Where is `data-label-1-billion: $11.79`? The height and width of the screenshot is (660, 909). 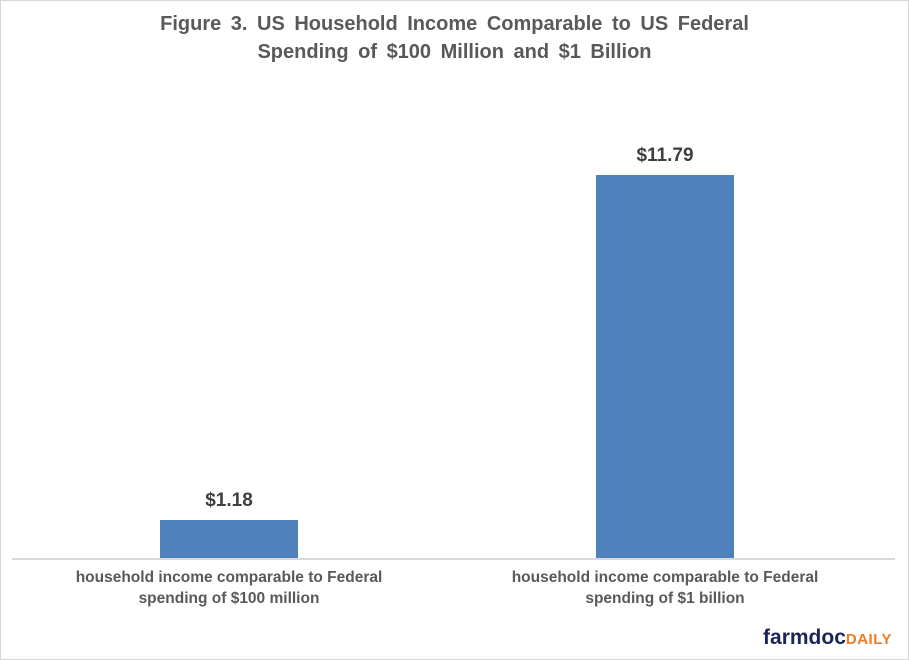
data-label-1-billion: $11.79 is located at coordinates (665, 155).